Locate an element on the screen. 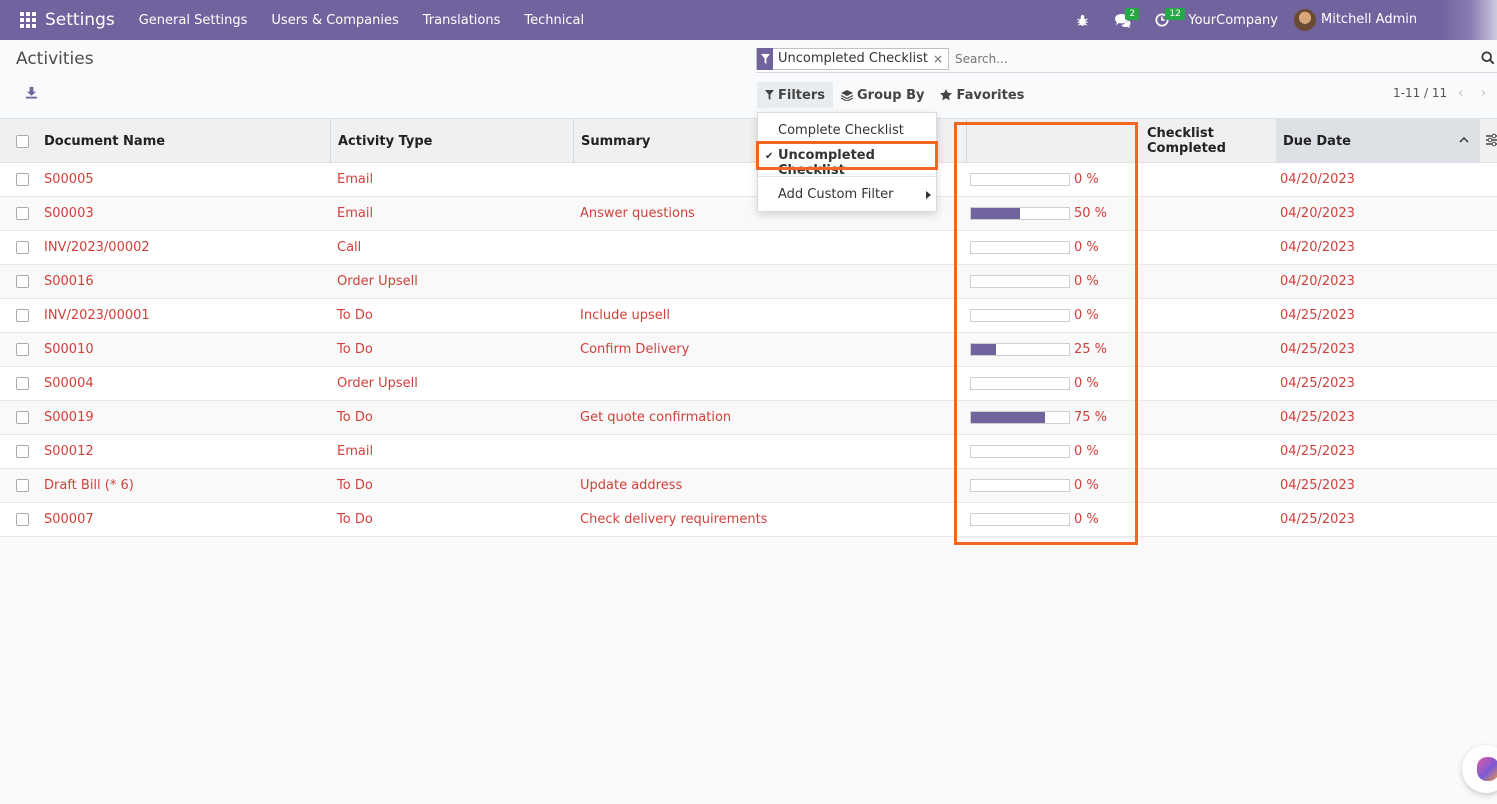  cell-activity-type: Order Upsell is located at coordinates (377, 281).